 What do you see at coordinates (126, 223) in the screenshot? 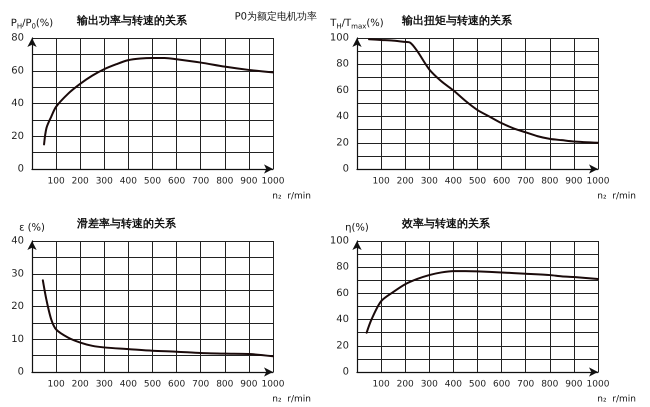
I see `chart-title: 滑差率与转速的关系` at bounding box center [126, 223].